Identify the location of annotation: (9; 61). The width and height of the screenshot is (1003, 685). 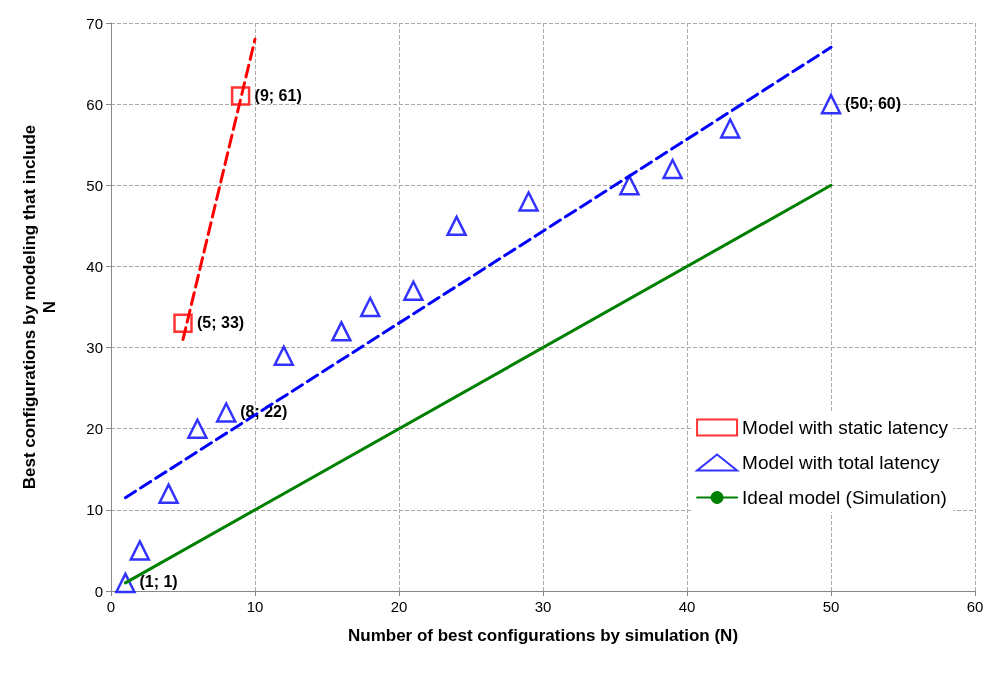
(278, 95).